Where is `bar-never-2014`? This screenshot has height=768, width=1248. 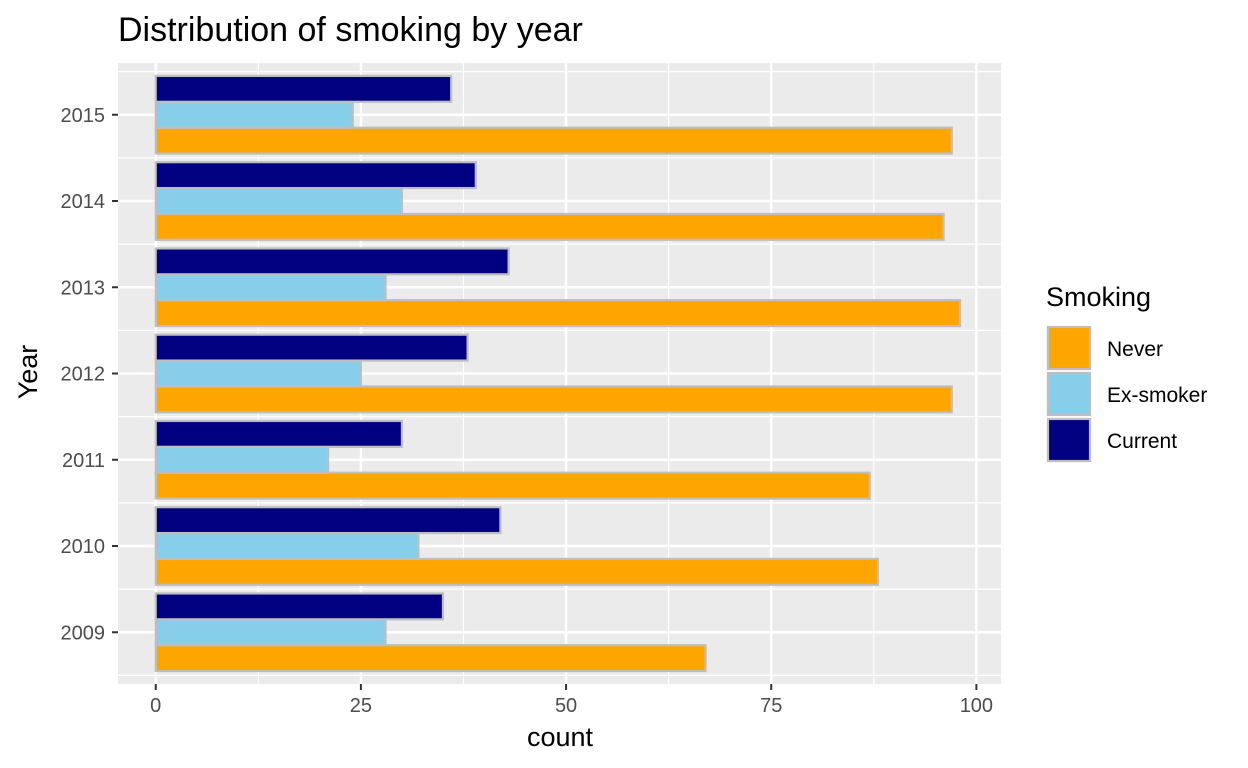
bar-never-2014 is located at coordinates (549, 226).